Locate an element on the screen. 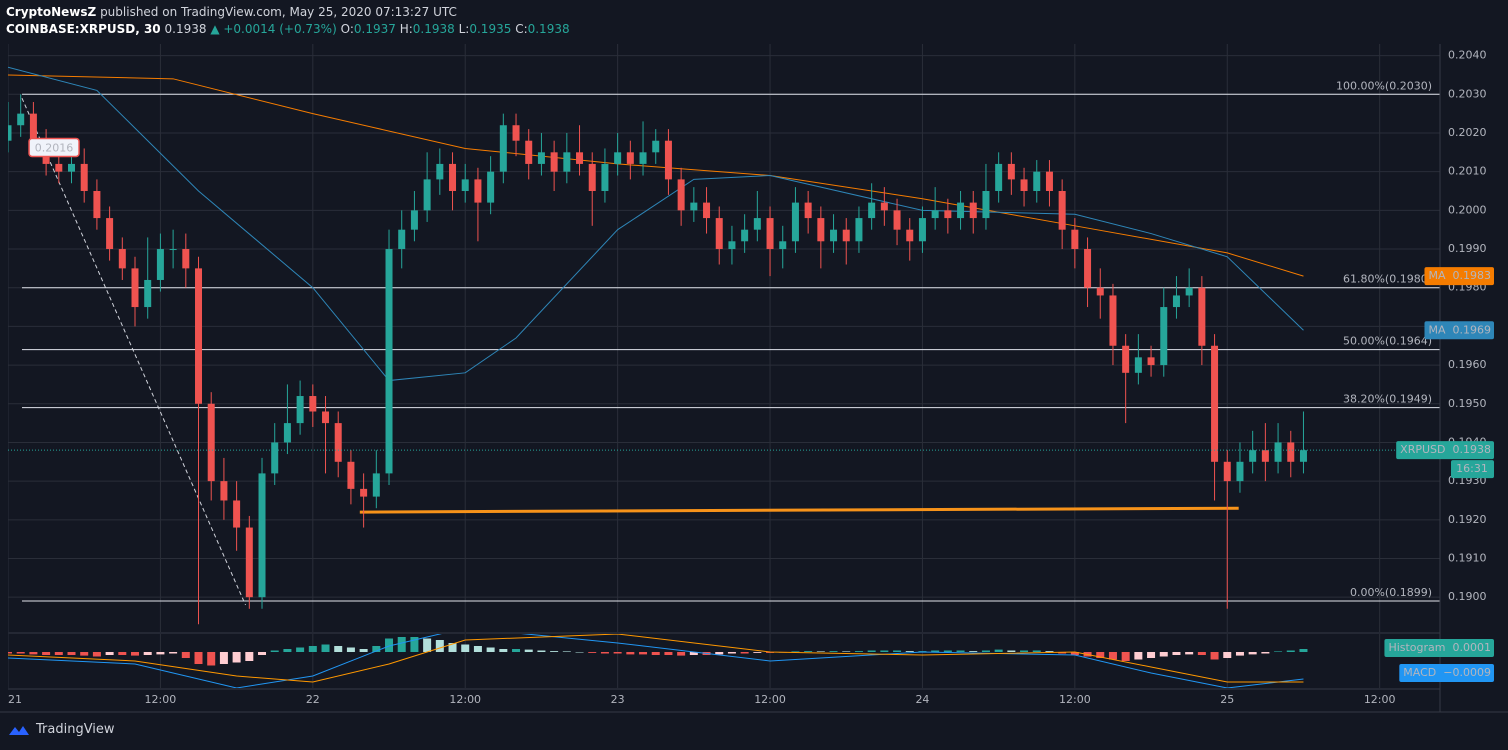  footer: TradingView is located at coordinates (61, 729).